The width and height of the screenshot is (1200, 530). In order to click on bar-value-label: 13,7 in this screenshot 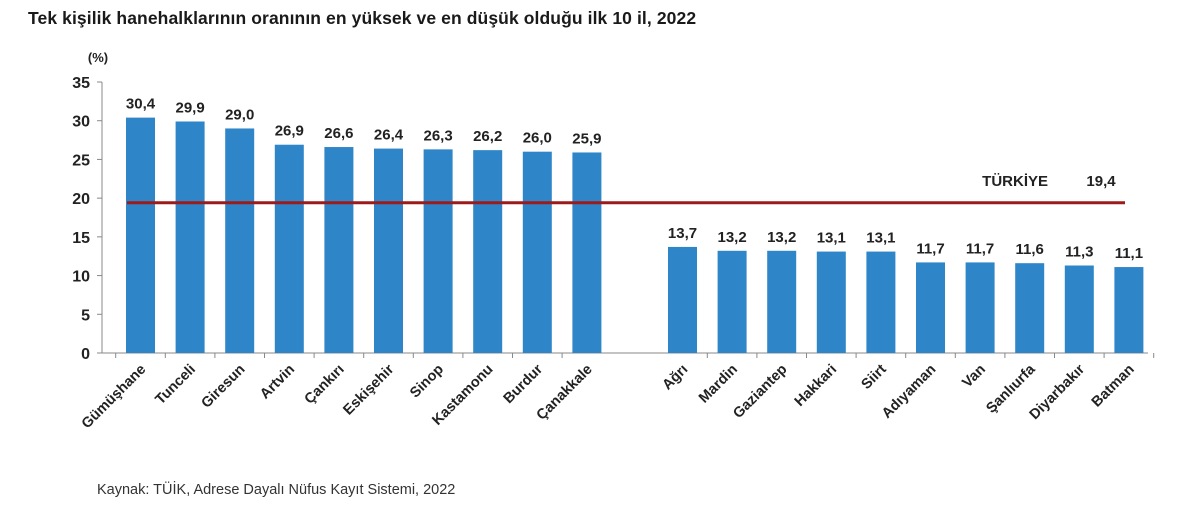, I will do `click(682, 233)`.